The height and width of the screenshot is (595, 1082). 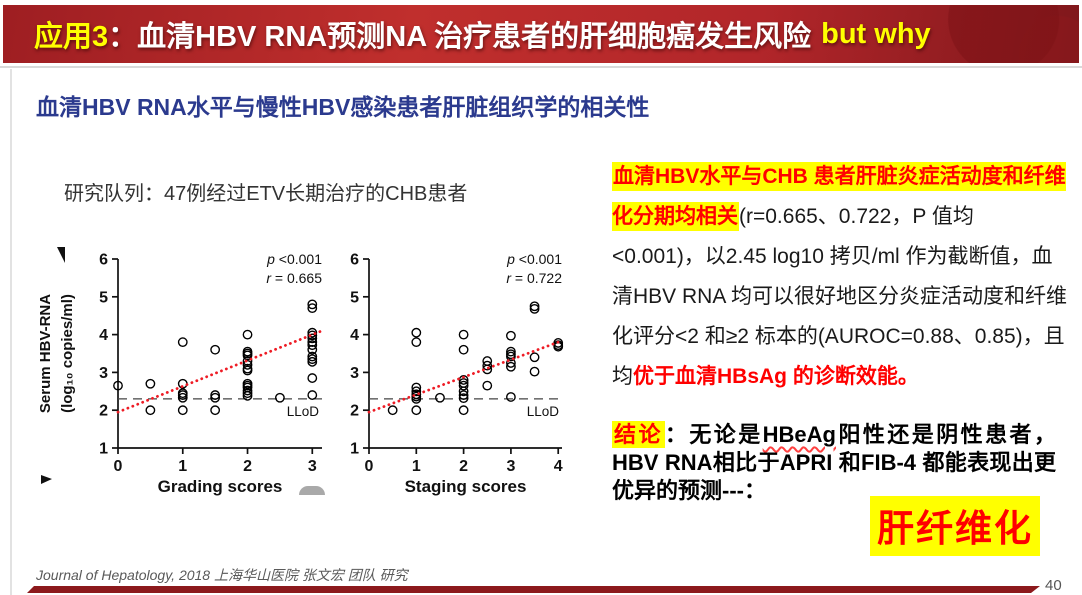 I want to click on y-tick-label: 1, so click(x=354, y=449).